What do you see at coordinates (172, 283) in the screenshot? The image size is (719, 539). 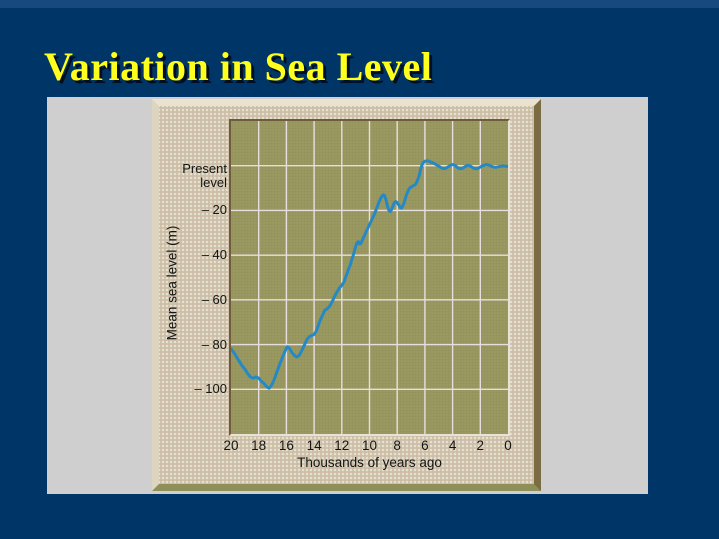 I see `y-axis-title: Mean sea level (m)` at bounding box center [172, 283].